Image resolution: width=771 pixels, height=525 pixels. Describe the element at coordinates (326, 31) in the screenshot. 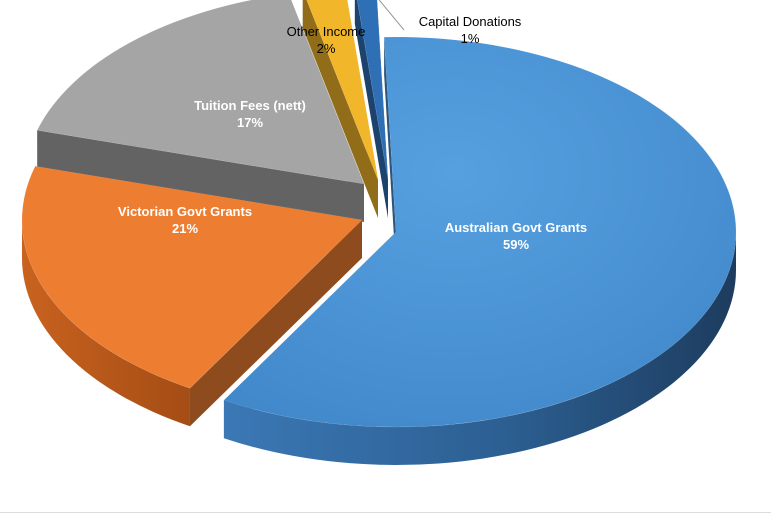

I see `slice-label-other-income: Other Income` at that location.